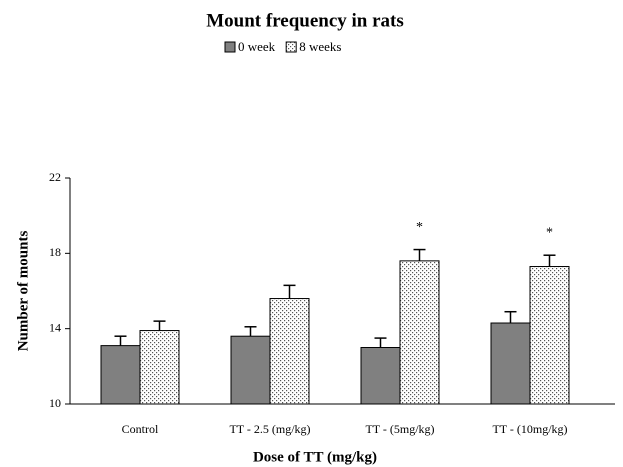 This screenshot has height=467, width=623. I want to click on y-tick-label: 18, so click(55, 252).